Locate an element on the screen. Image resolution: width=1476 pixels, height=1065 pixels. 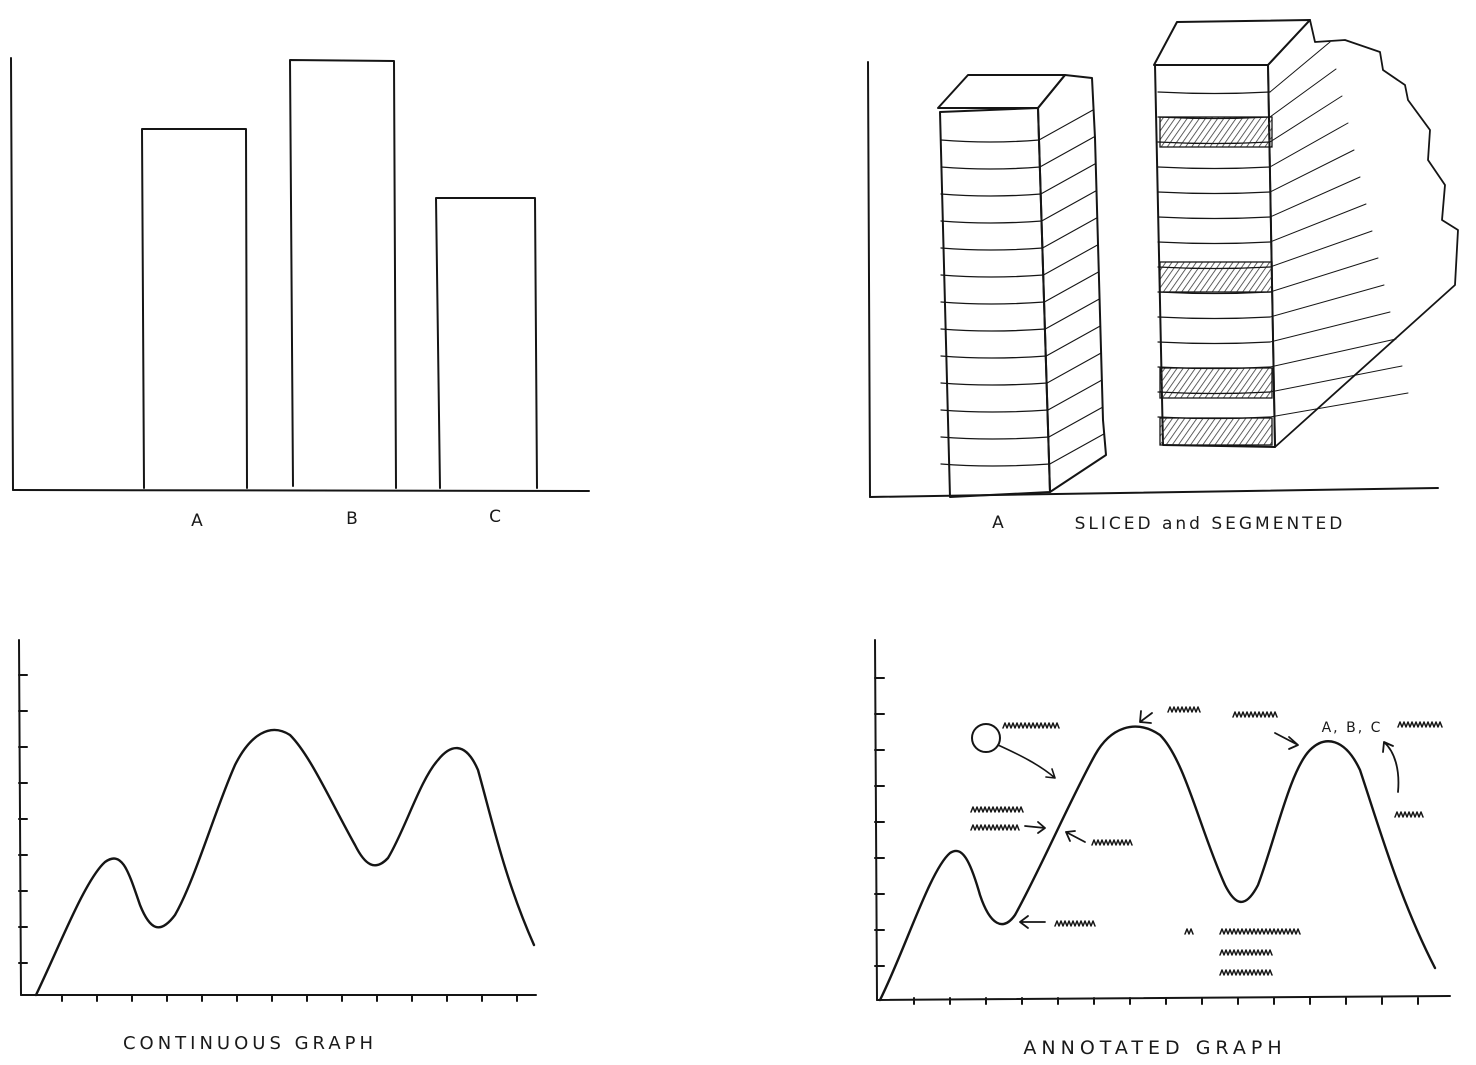
bar-label-c: C is located at coordinates (495, 517).